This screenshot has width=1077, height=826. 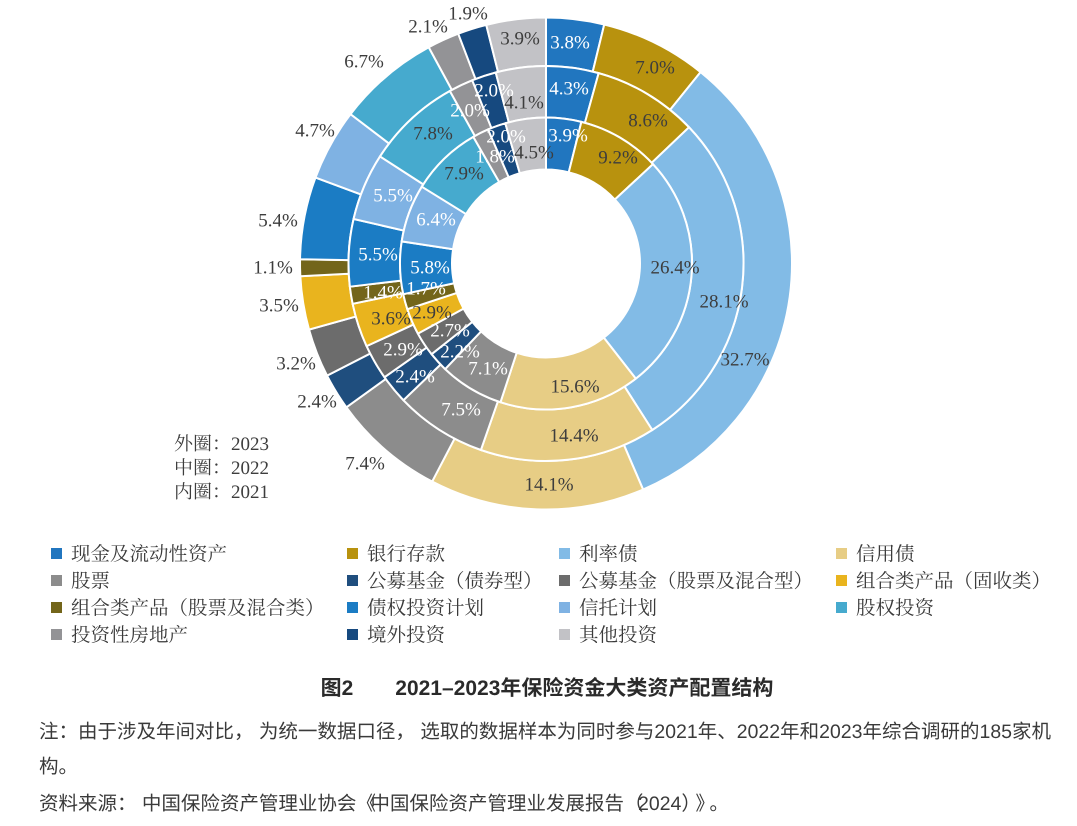 What do you see at coordinates (428, 27) in the screenshot?
I see `svg-text: 2.1%` at bounding box center [428, 27].